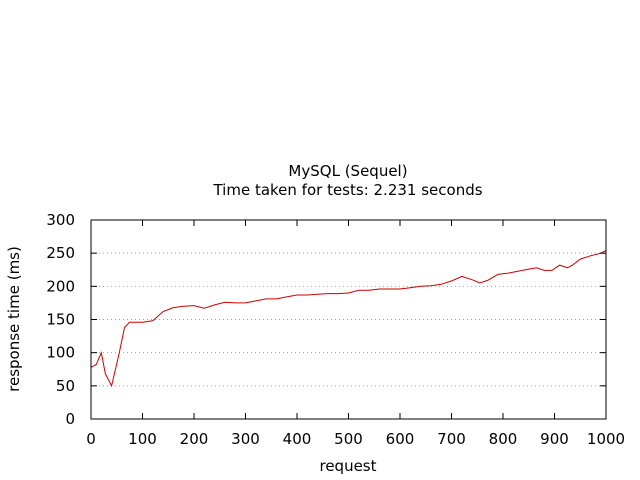  What do you see at coordinates (348, 439) in the screenshot?
I see `x-tick-label: 500` at bounding box center [348, 439].